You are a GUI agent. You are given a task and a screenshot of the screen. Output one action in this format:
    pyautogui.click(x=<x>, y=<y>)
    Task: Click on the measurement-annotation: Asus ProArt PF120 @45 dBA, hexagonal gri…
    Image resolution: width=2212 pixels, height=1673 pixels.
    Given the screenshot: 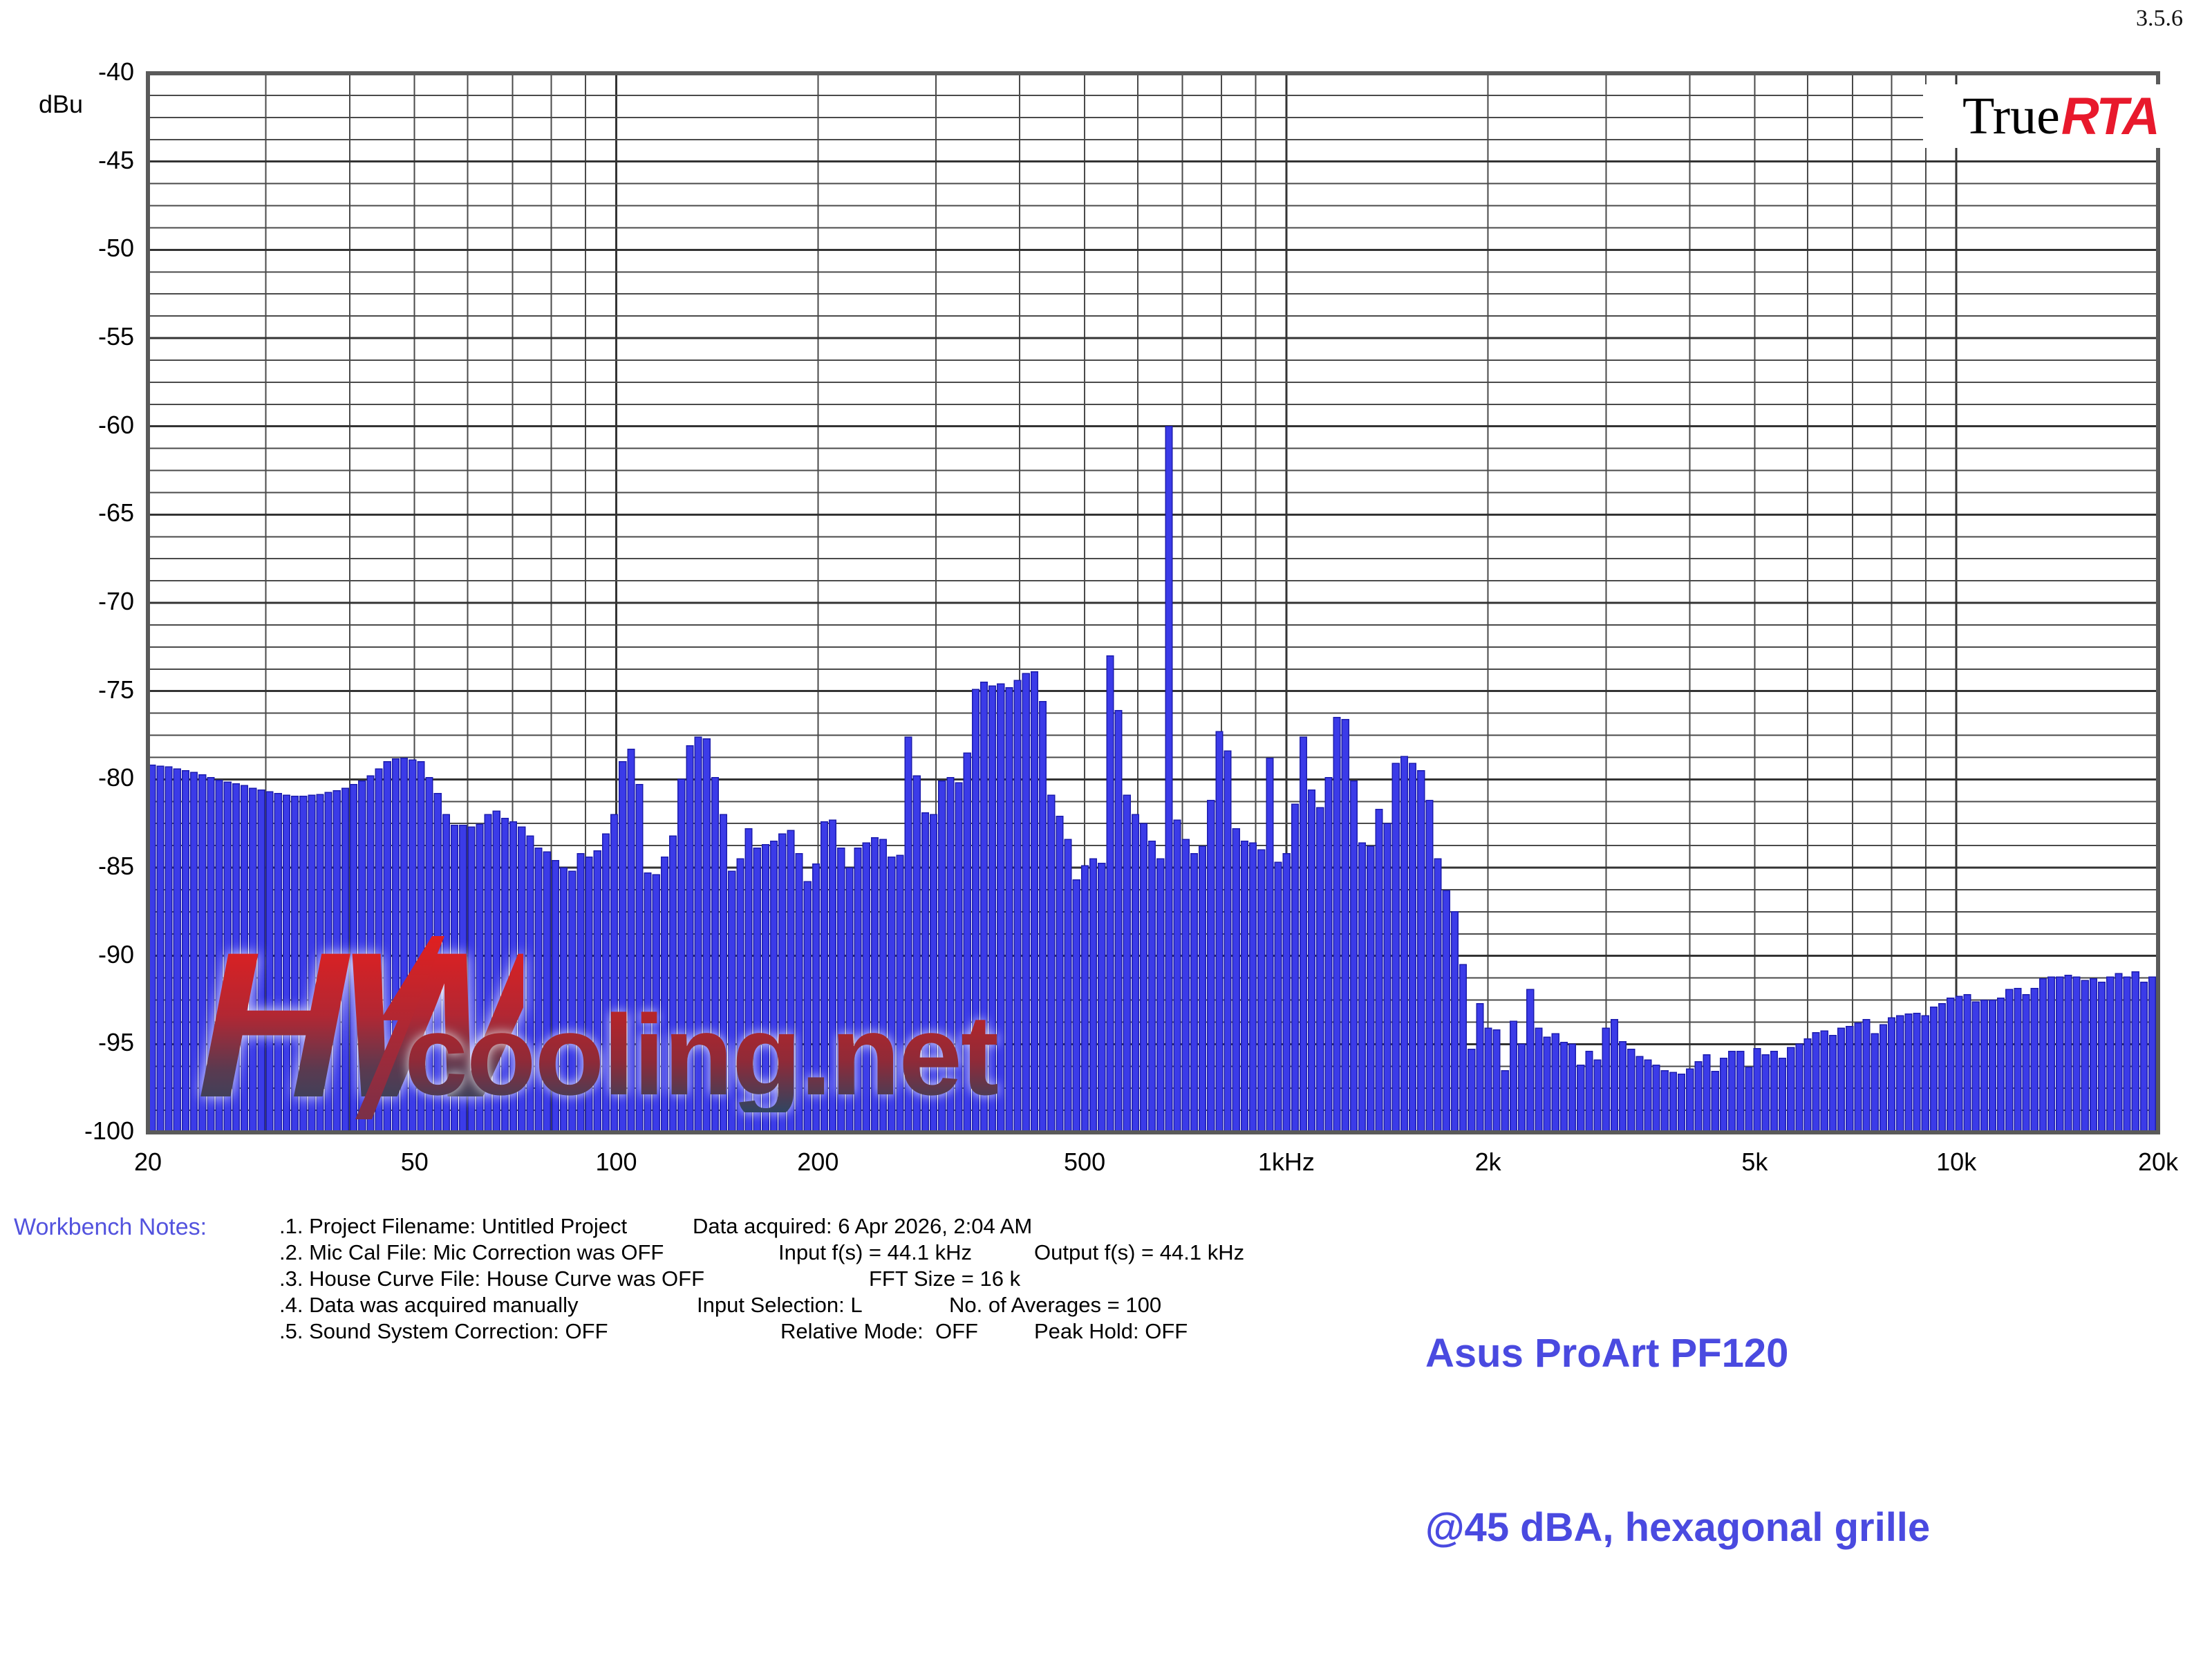 What is the action you would take?
    pyautogui.click(x=1677, y=1440)
    